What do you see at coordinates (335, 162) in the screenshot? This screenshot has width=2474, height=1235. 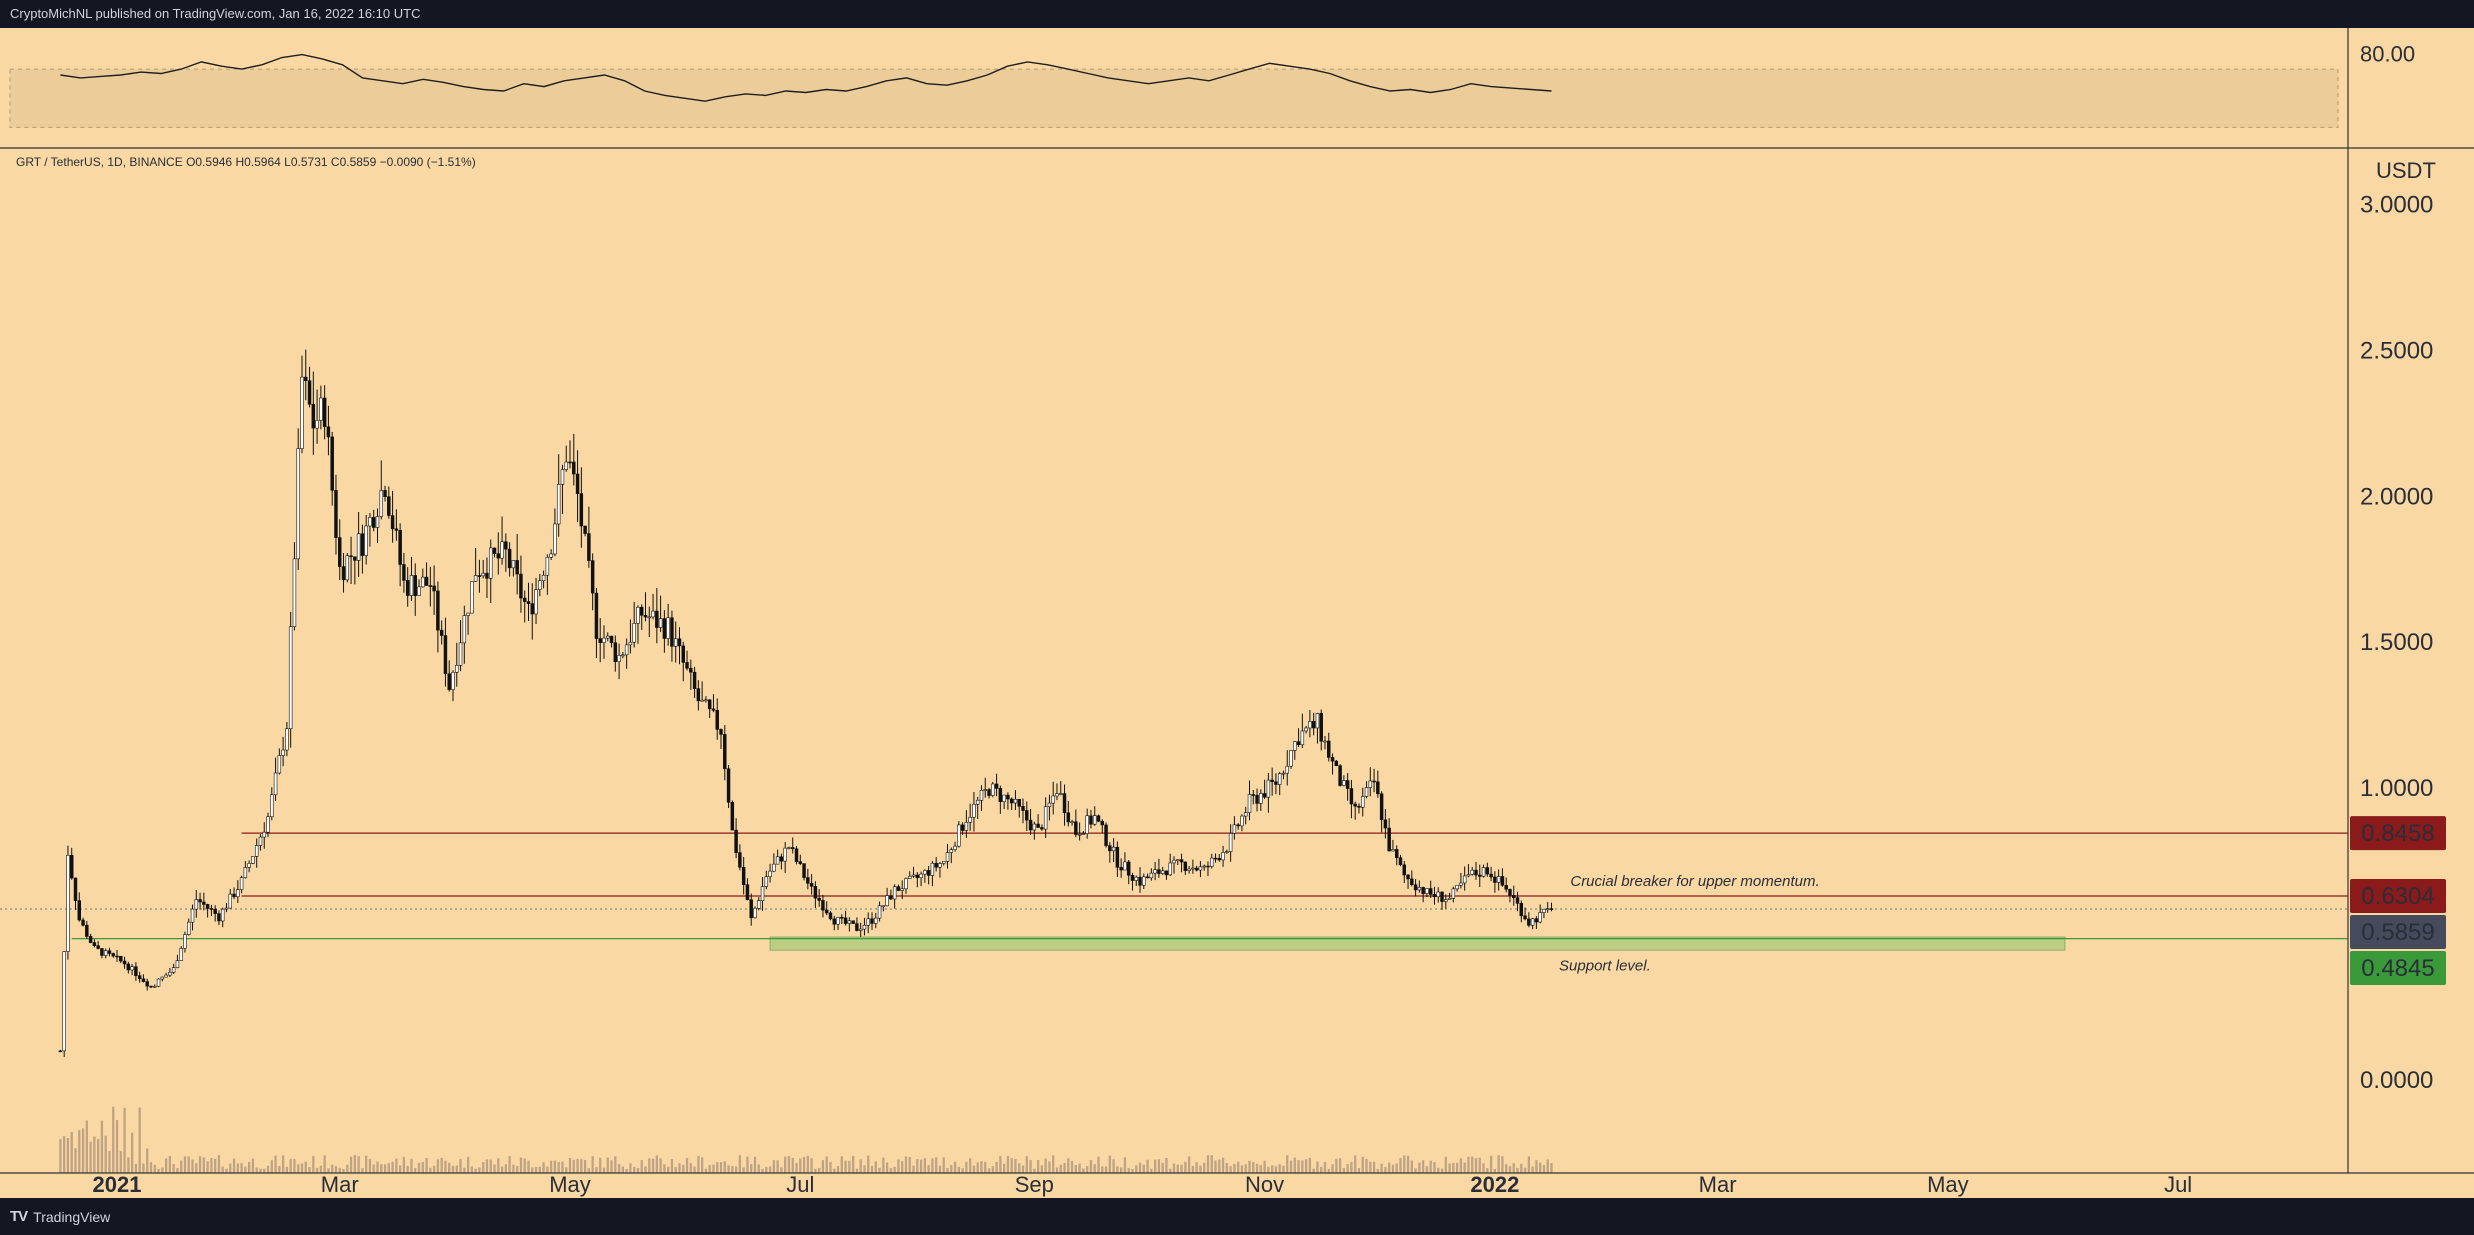 I see `legend-c-label: C` at bounding box center [335, 162].